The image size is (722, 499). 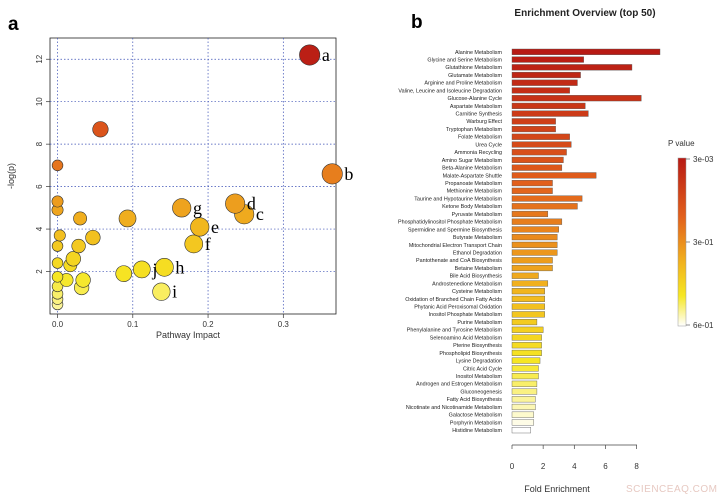 I want to click on pathway-label: Urea Cycle, so click(x=488, y=145).